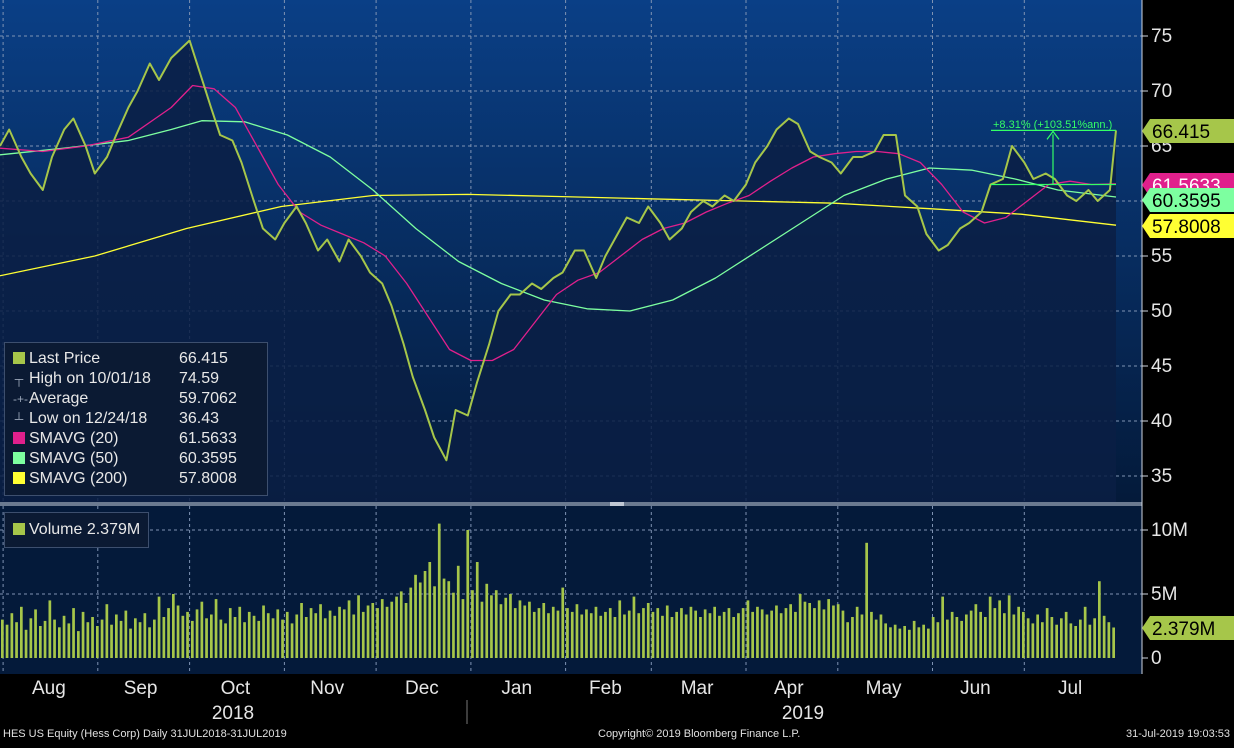 The image size is (1234, 748). Describe the element at coordinates (1161, 421) in the screenshot. I see `y-tick-label: 40` at that location.